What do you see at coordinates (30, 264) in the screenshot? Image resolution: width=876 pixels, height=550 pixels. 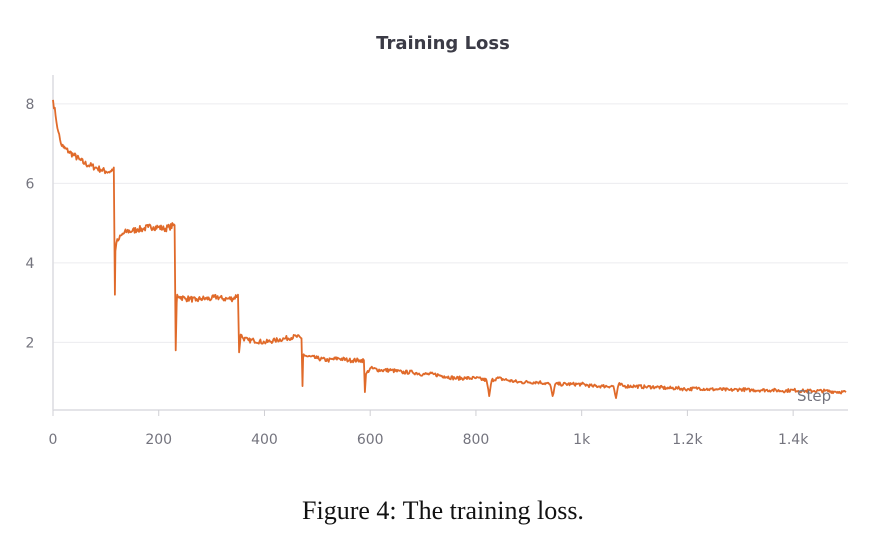 I see `y-tick-label: 4` at bounding box center [30, 264].